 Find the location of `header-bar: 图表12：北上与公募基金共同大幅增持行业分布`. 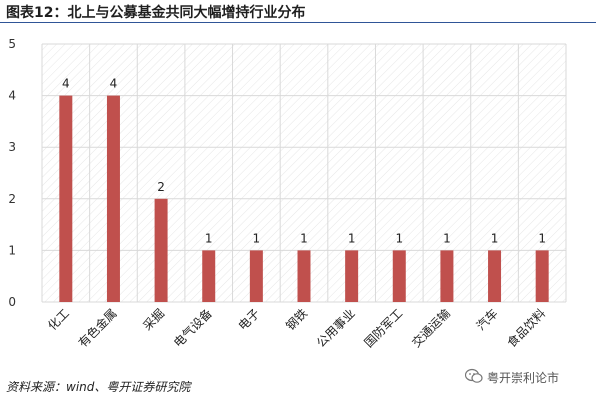

header-bar: 图表12：北上与公募基金共同大幅增持行业分布 is located at coordinates (298, 11).